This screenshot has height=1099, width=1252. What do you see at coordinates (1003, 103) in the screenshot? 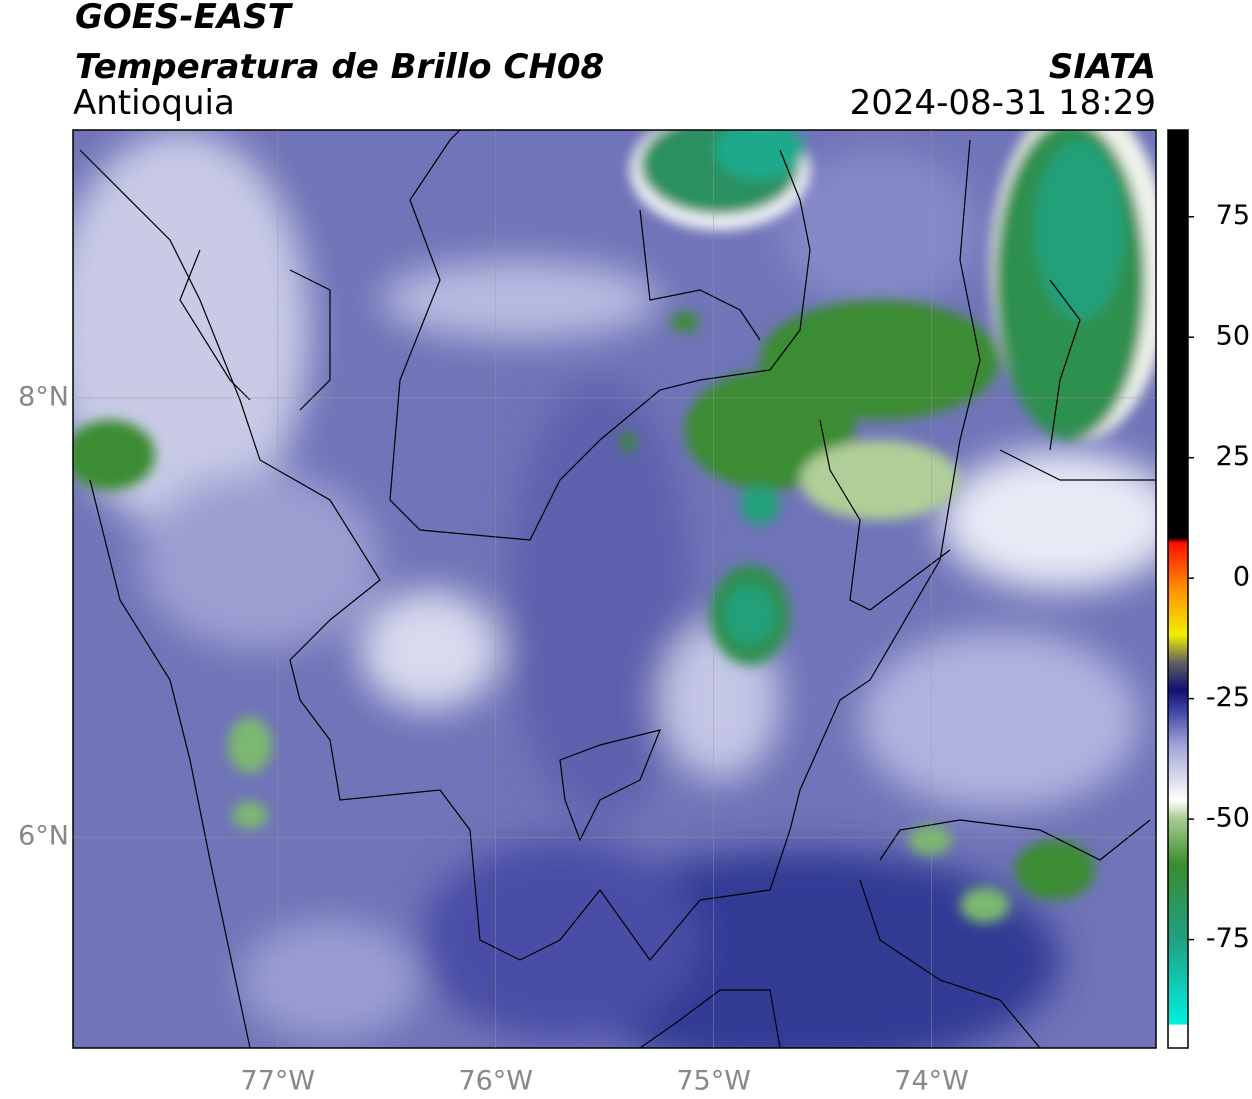
I see `datetime: 2024-08-31 18:29` at bounding box center [1003, 103].